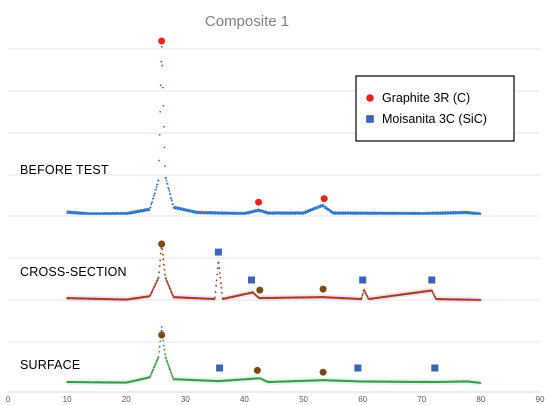 The height and width of the screenshot is (405, 550). What do you see at coordinates (421, 399) in the screenshot?
I see `x-tick-label-70: 70` at bounding box center [421, 399].